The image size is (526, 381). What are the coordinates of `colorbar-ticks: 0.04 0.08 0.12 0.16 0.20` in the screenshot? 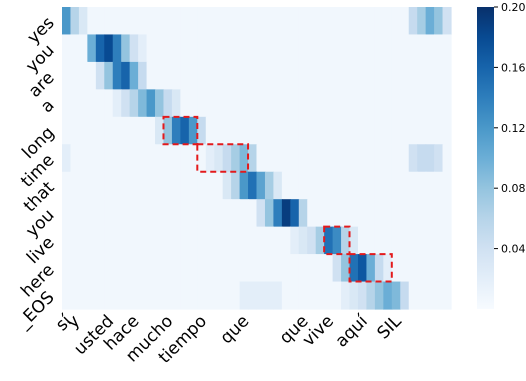 It's located at (510, 128).